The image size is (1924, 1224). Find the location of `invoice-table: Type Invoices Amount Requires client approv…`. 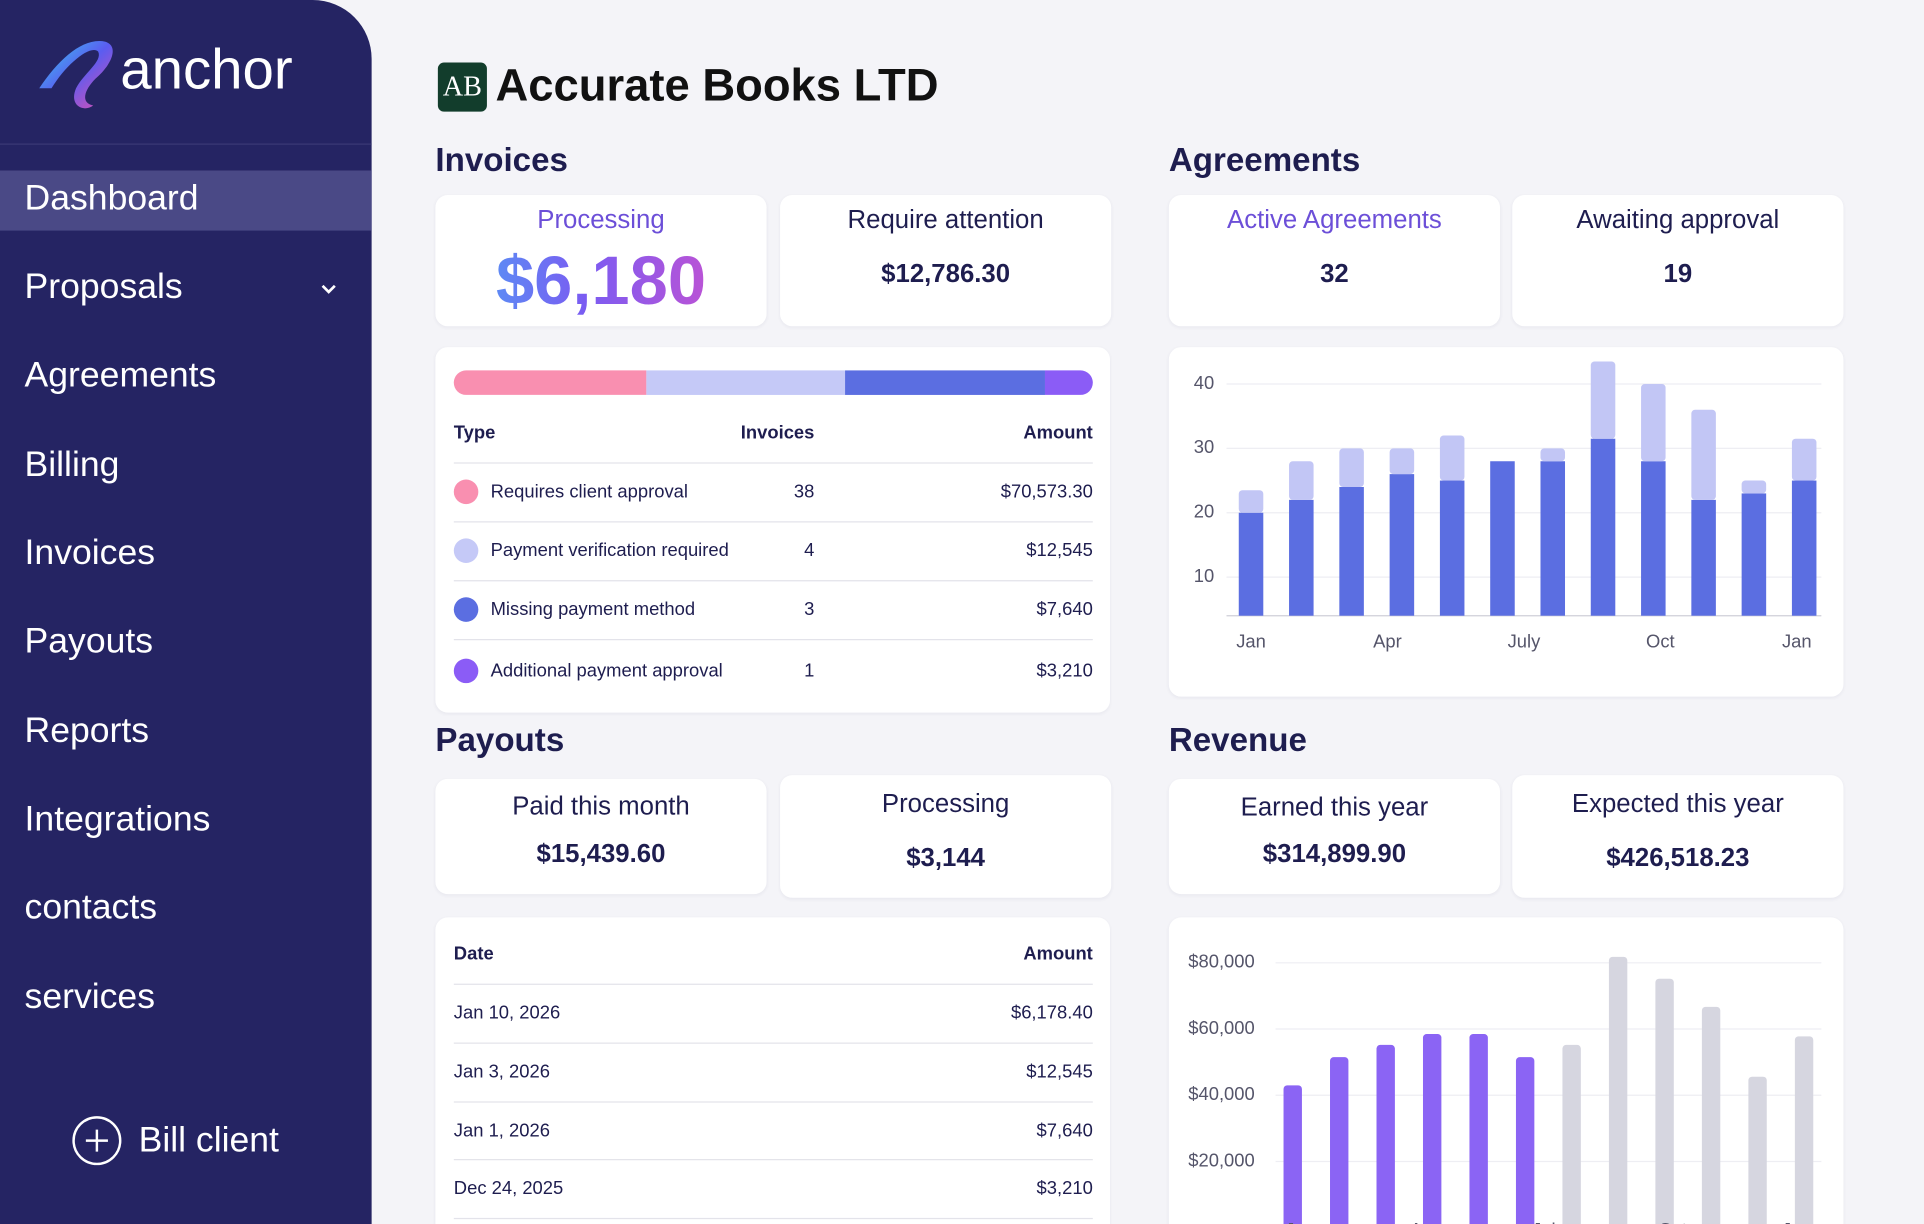

invoice-table: Type Invoices Amount Requires client approv… is located at coordinates (772, 530).